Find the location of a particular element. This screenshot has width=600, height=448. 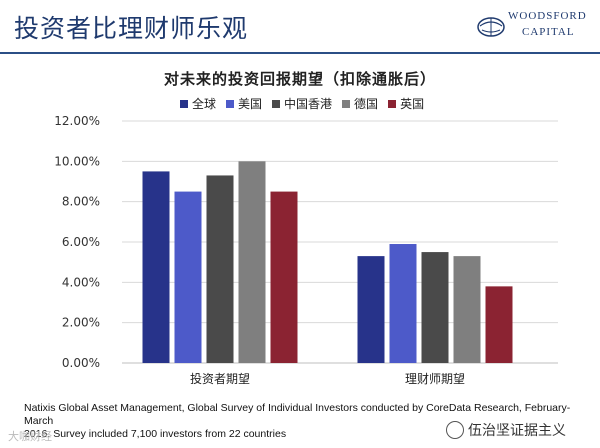

legend-label: 全球 is located at coordinates (204, 104).